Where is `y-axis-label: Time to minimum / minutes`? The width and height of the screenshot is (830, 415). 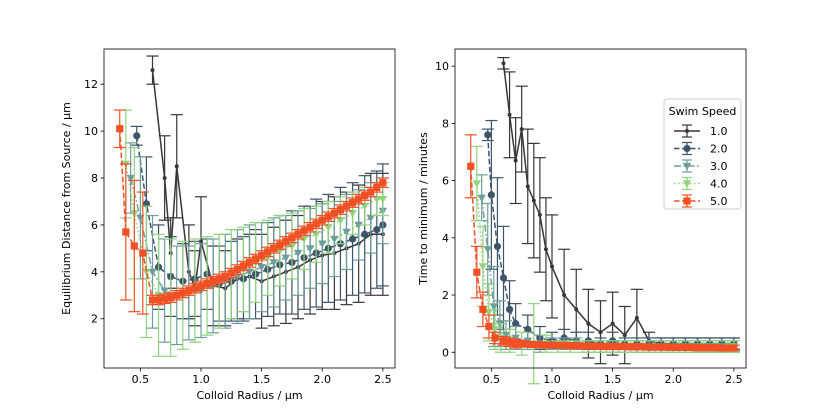
y-axis-label: Time to minimum / minutes is located at coordinates (423, 209).